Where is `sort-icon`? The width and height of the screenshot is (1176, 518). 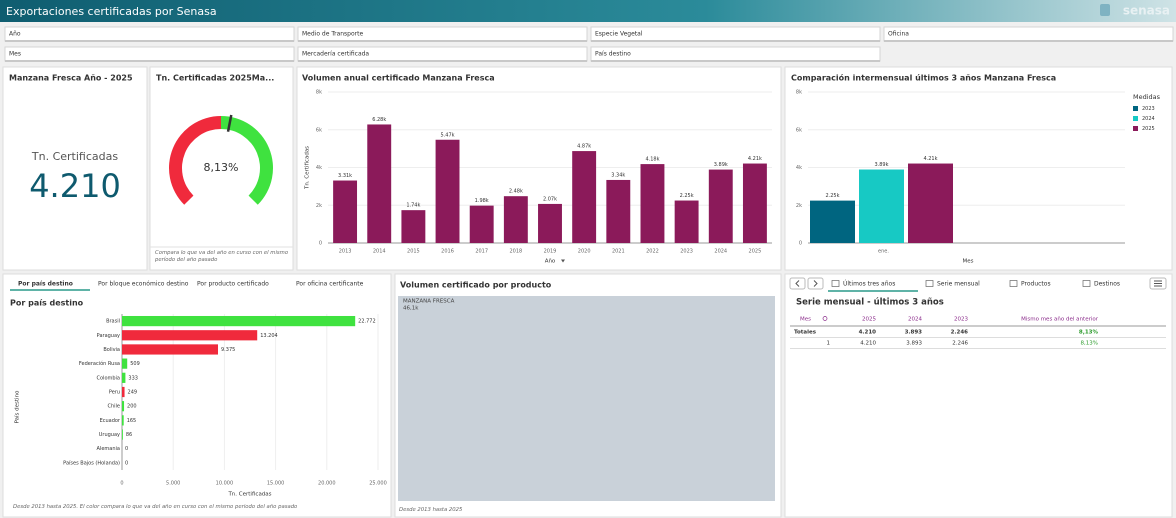
sort-icon is located at coordinates (563, 261).